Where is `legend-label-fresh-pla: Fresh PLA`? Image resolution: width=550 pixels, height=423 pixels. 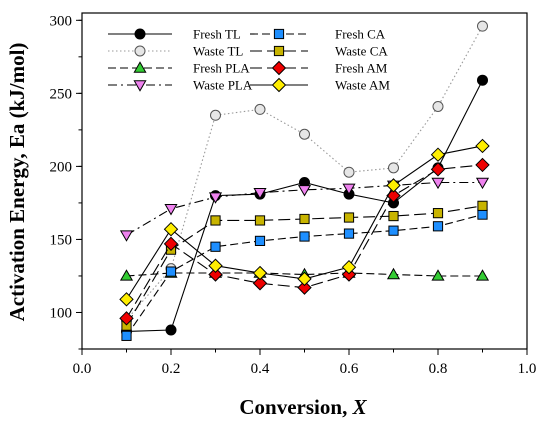 legend-label-fresh-pla: Fresh PLA is located at coordinates (221, 68).